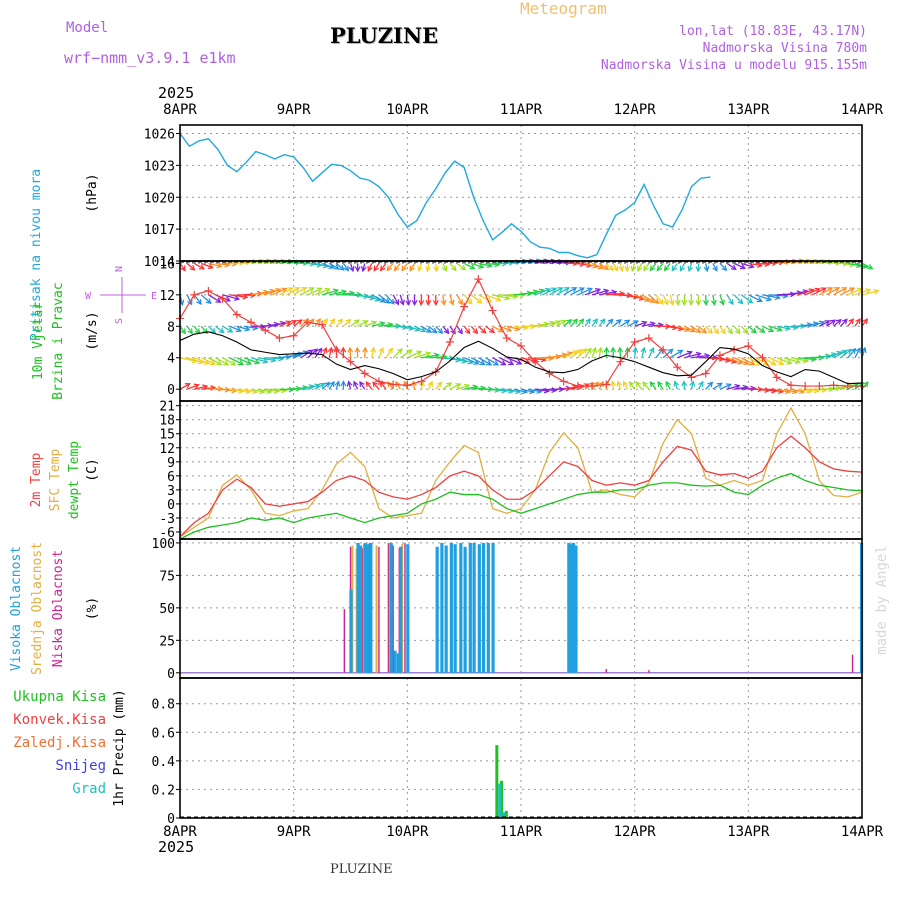 The width and height of the screenshot is (900, 900). I want to click on cloud-axis-label: Visoka Oblacnost, so click(16, 608).